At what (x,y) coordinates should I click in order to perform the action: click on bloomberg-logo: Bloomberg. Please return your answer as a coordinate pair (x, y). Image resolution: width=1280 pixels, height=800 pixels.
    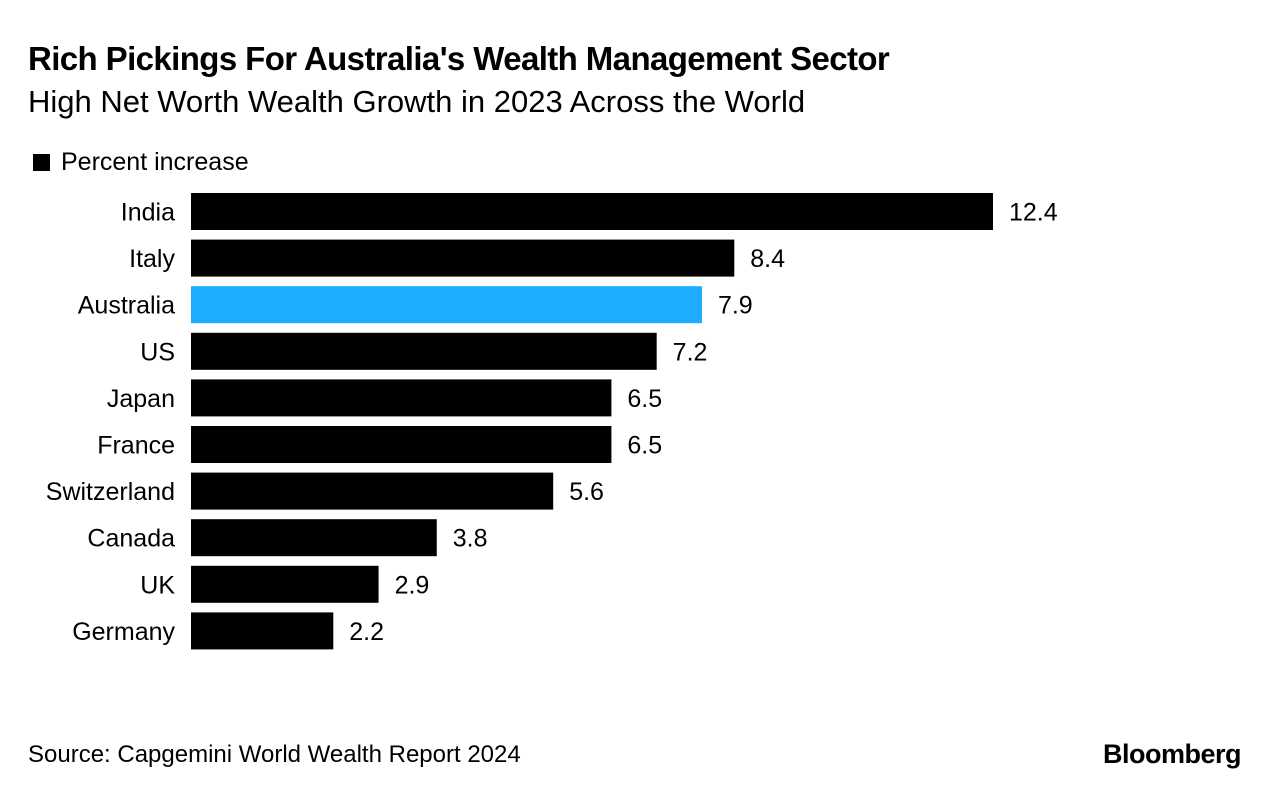
    Looking at the image, I should click on (1172, 754).